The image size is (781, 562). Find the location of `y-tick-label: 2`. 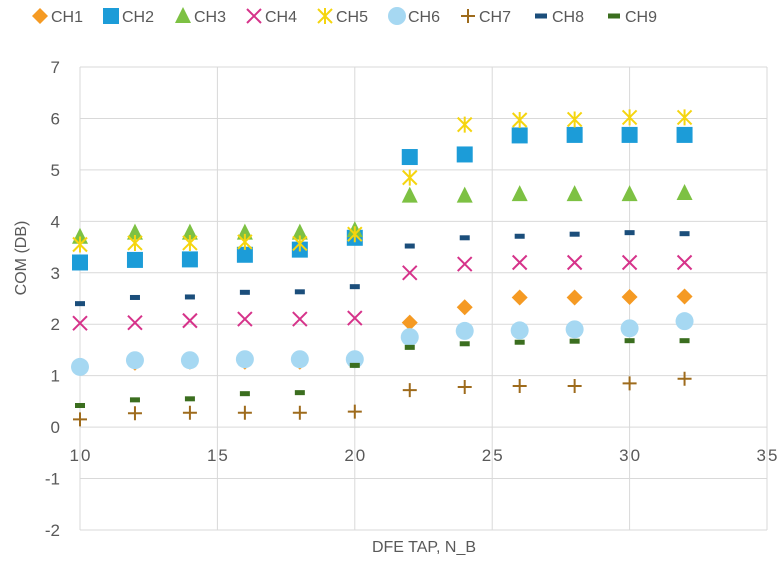

y-tick-label: 2 is located at coordinates (55, 324).